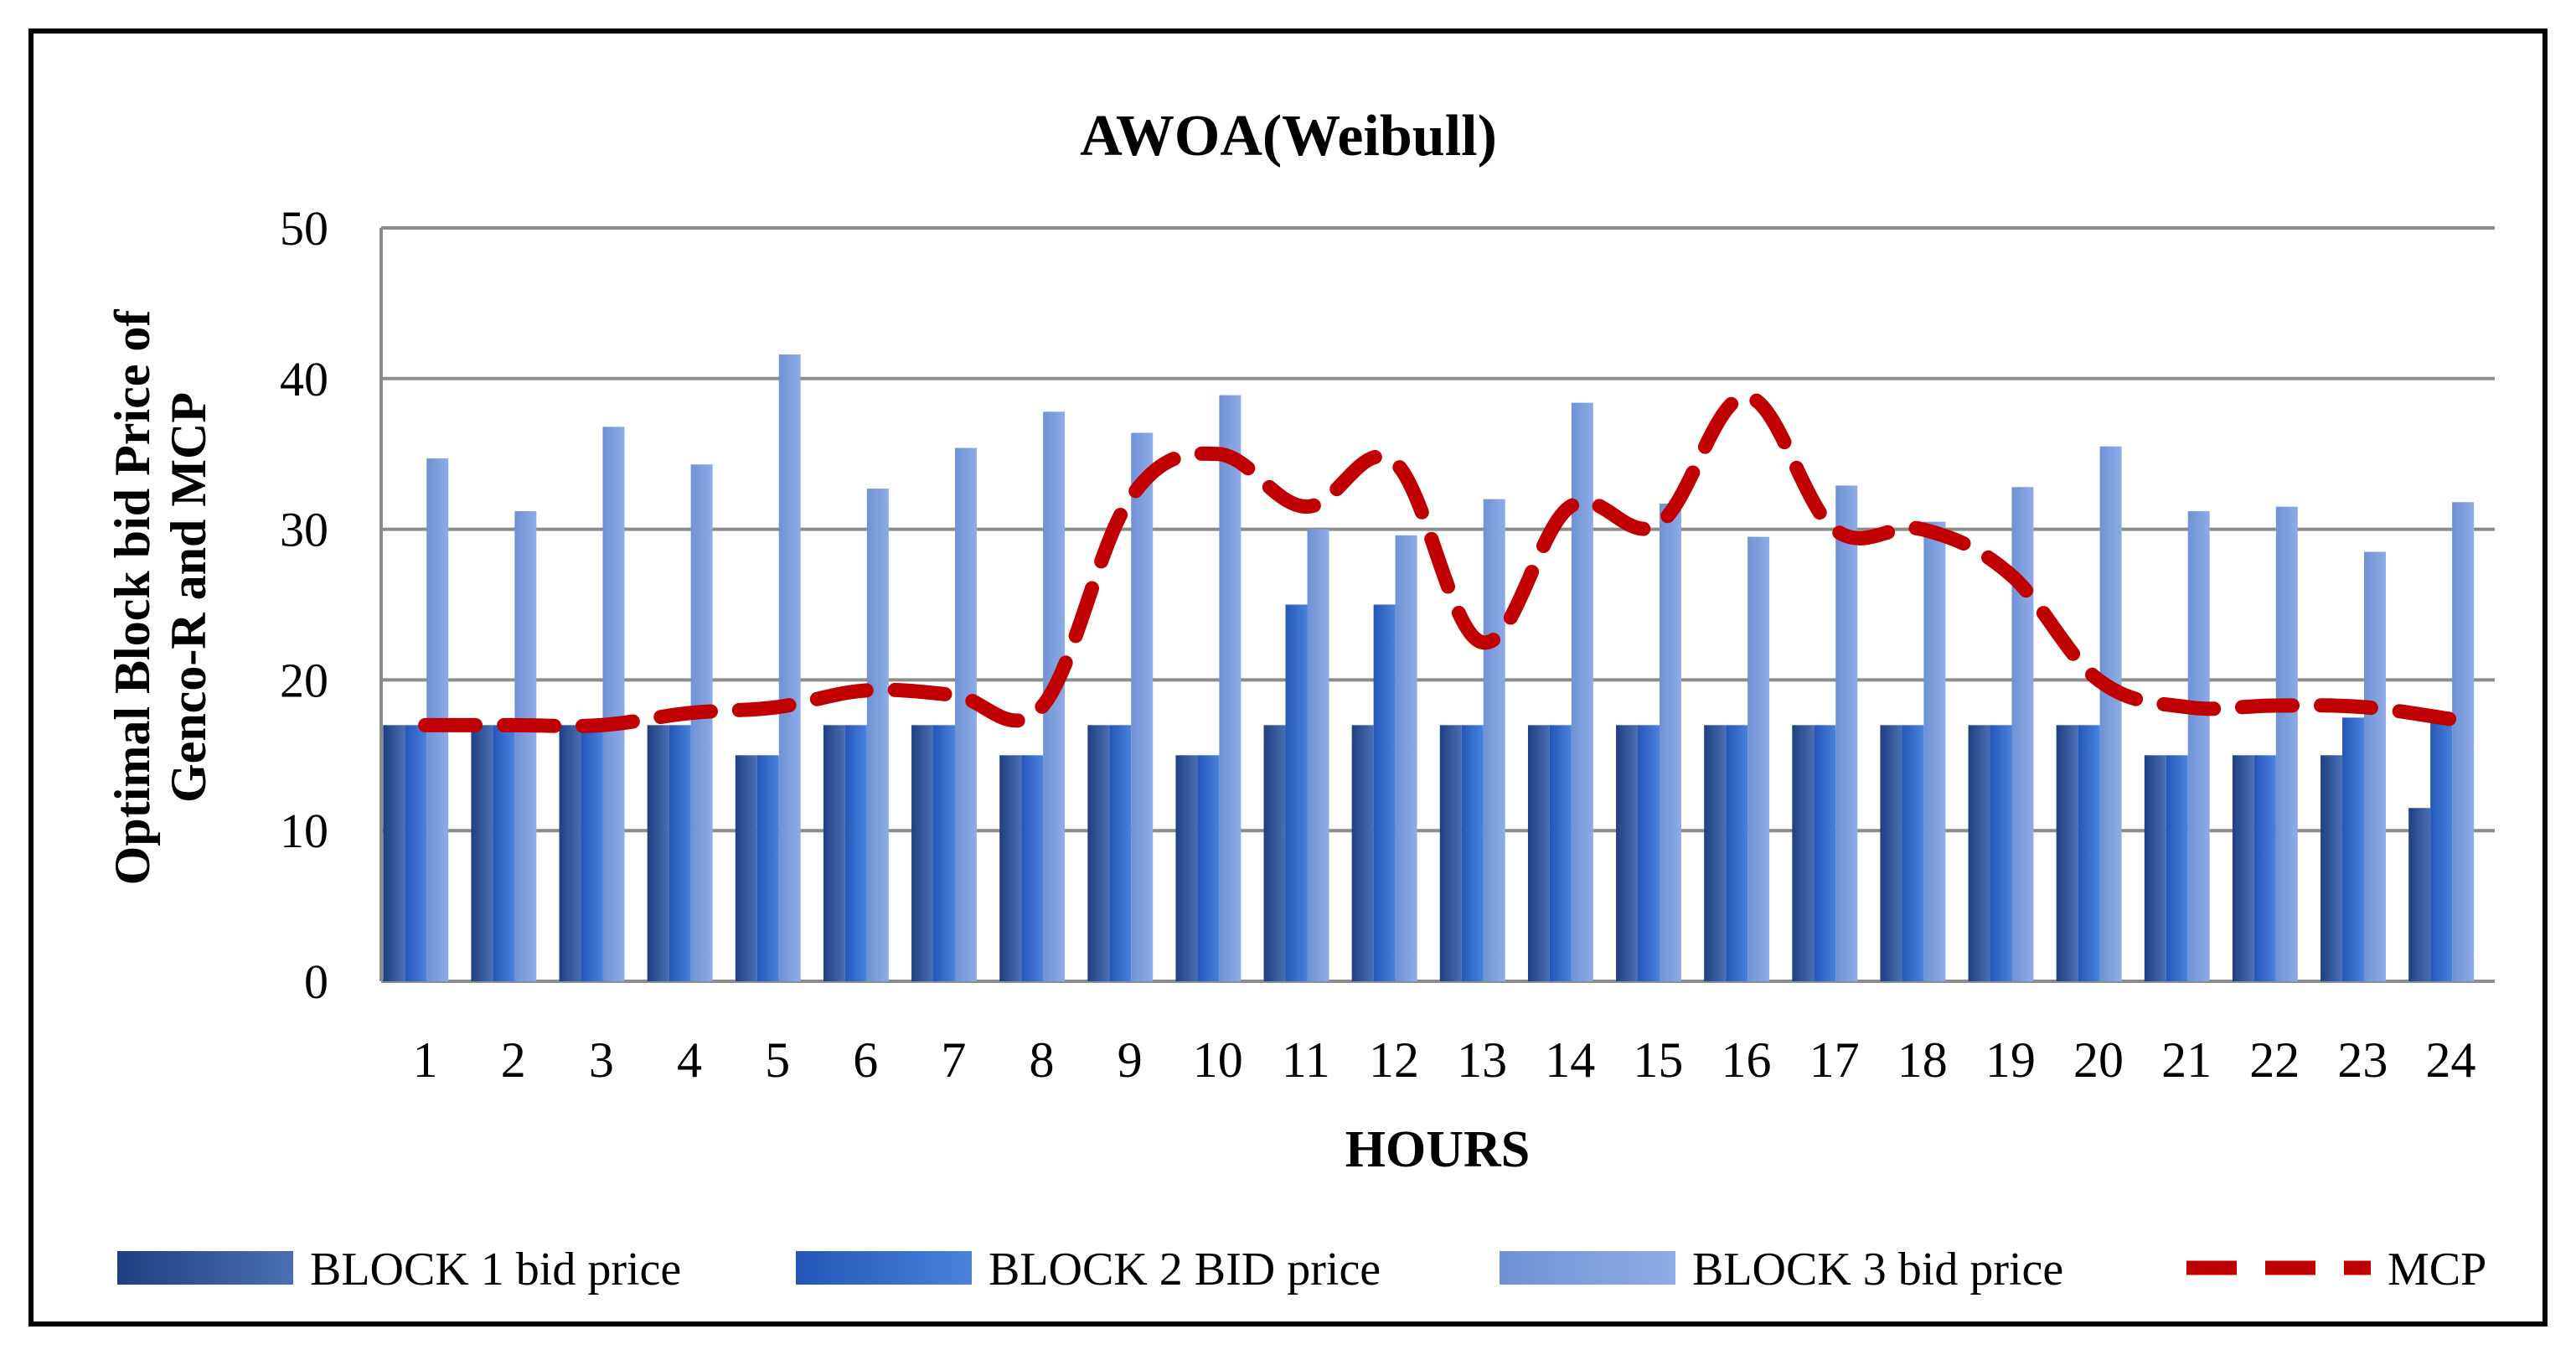 The height and width of the screenshot is (1355, 2576). Describe the element at coordinates (132, 597) in the screenshot. I see `y-axis-label-line-1: Optimal Block bid Price of` at that location.